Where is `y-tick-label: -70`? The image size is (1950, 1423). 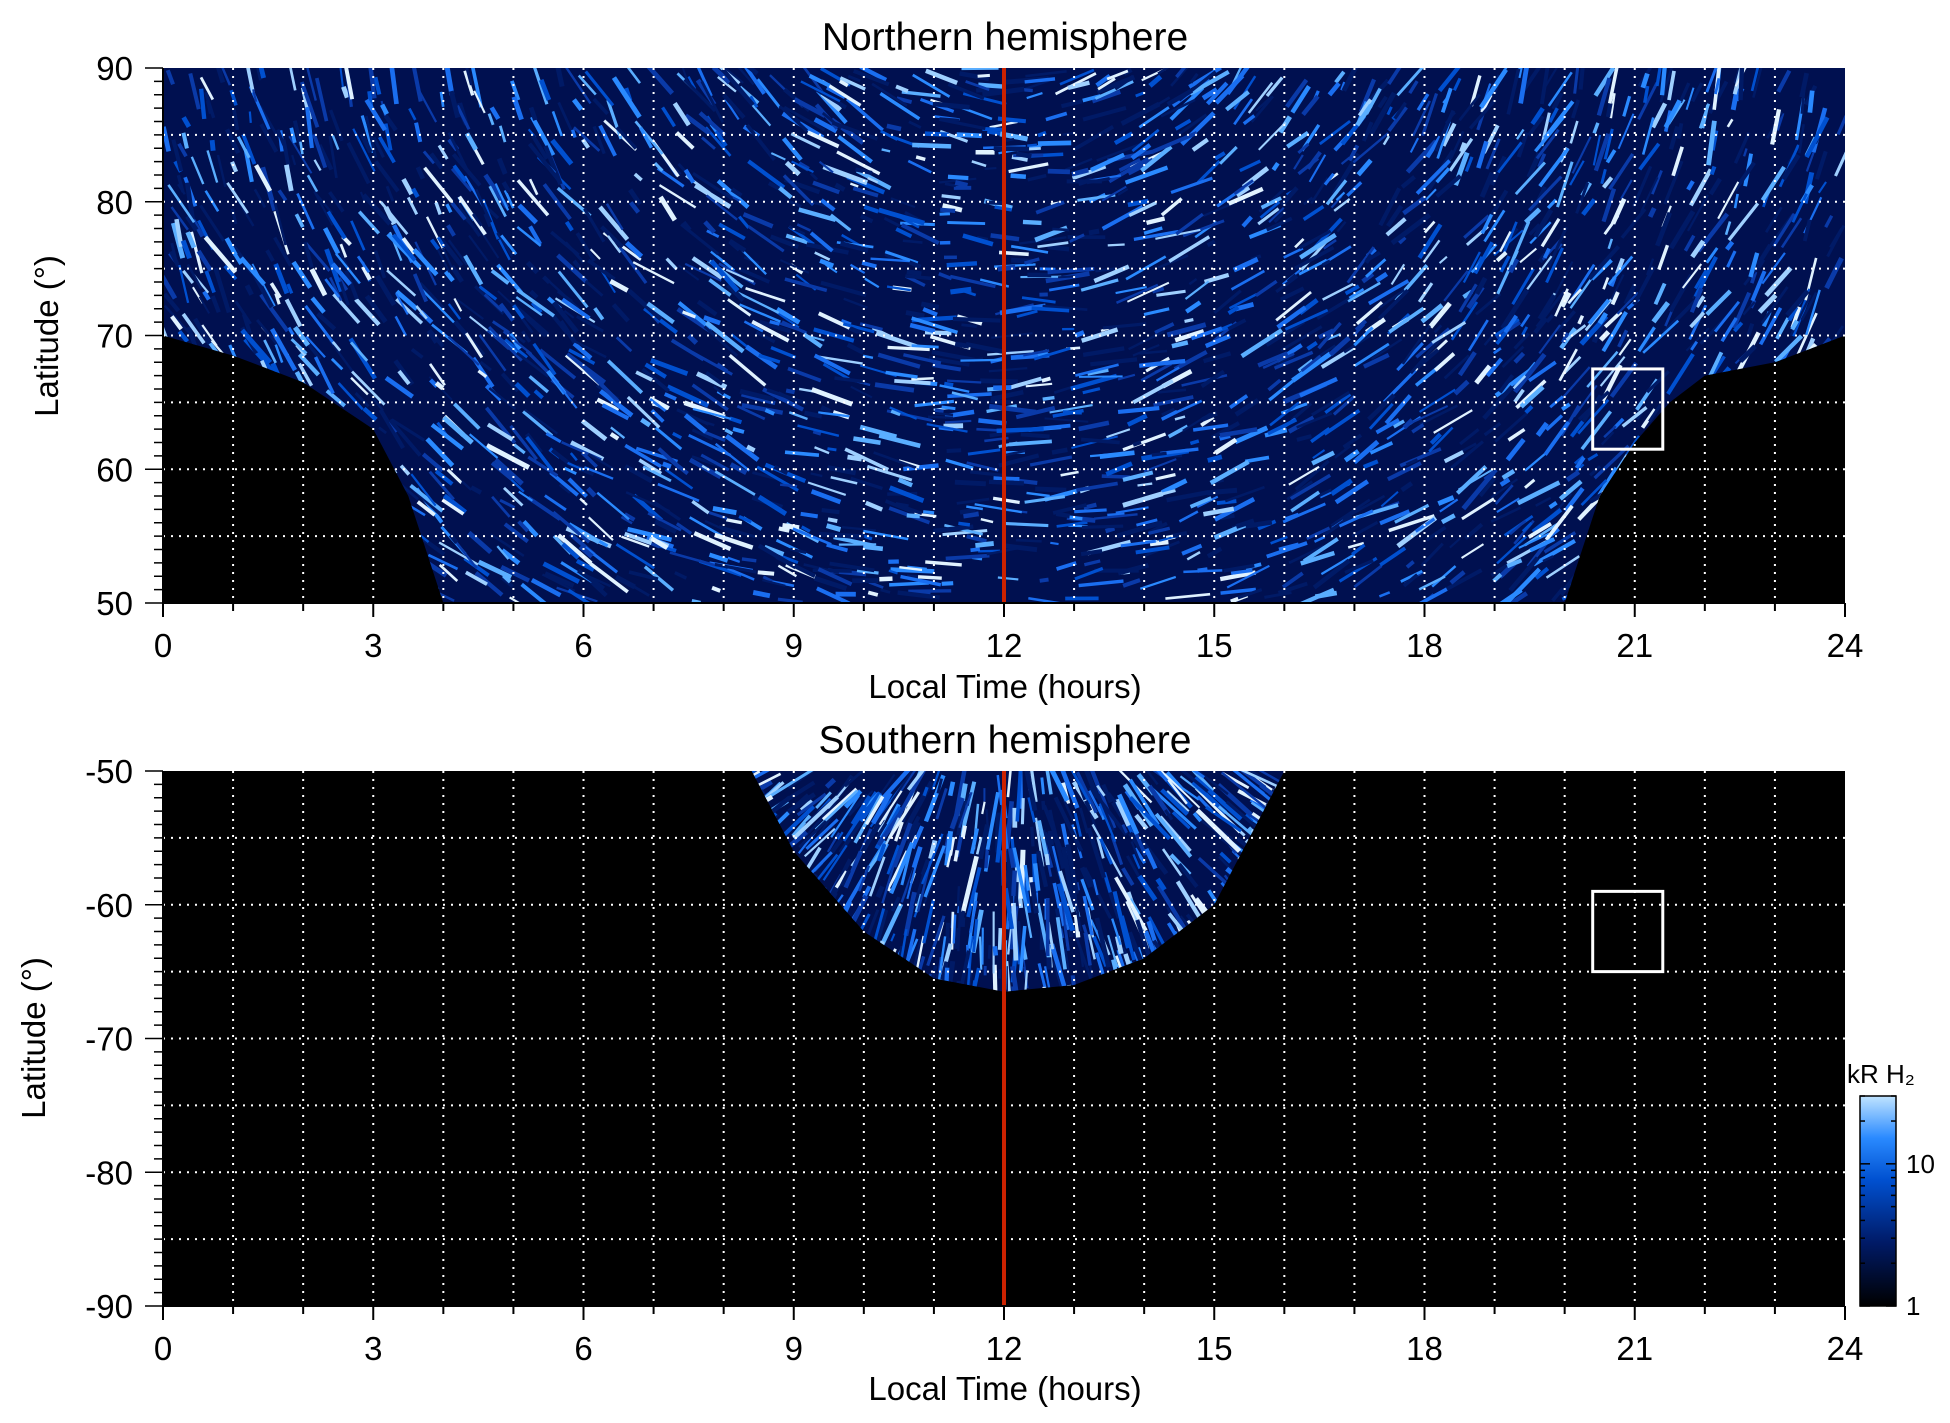
y-tick-label: -70 is located at coordinates (109, 1039).